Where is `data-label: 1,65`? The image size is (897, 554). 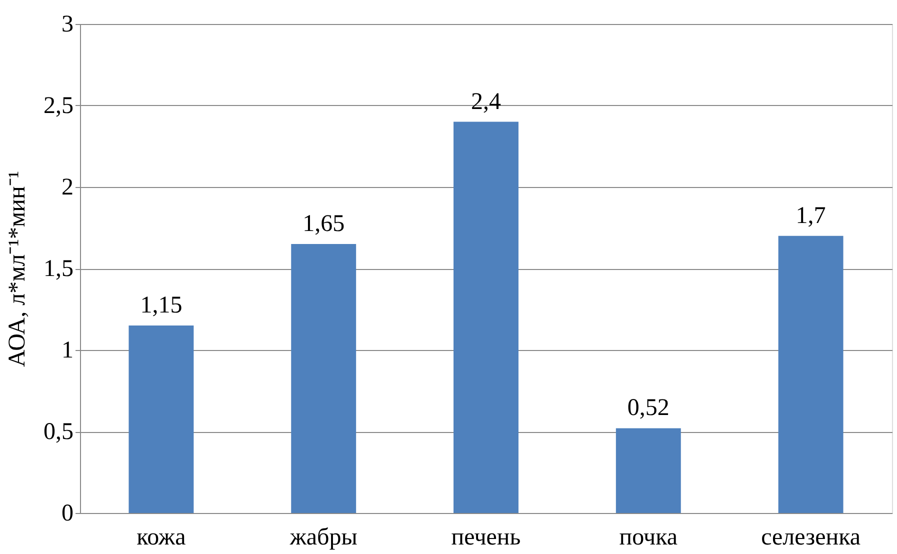
data-label: 1,65 is located at coordinates (323, 224).